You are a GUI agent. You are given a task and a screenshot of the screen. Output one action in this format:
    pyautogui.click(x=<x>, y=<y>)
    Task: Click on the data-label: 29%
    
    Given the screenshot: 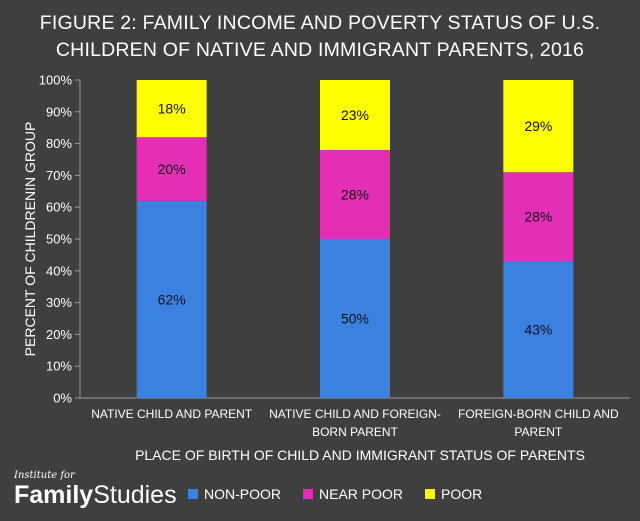 What is the action you would take?
    pyautogui.click(x=538, y=126)
    